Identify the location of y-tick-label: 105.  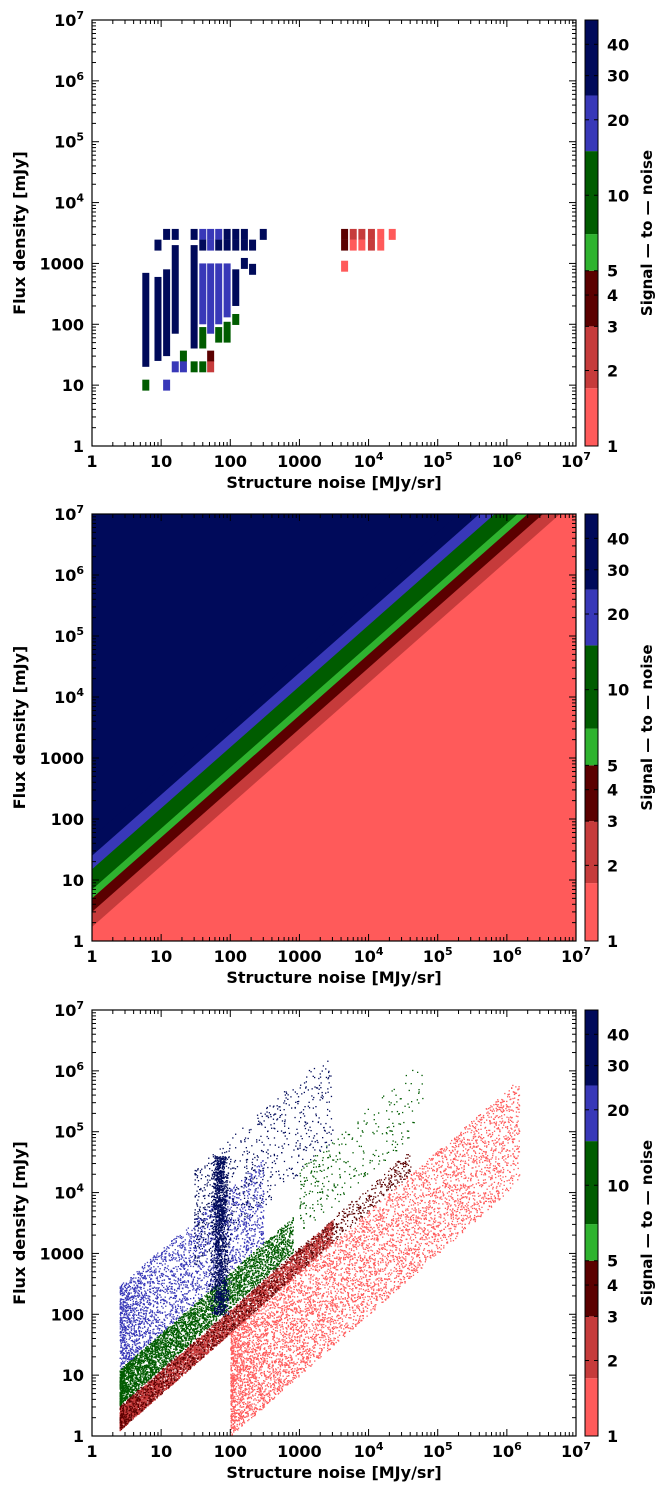
(69, 141).